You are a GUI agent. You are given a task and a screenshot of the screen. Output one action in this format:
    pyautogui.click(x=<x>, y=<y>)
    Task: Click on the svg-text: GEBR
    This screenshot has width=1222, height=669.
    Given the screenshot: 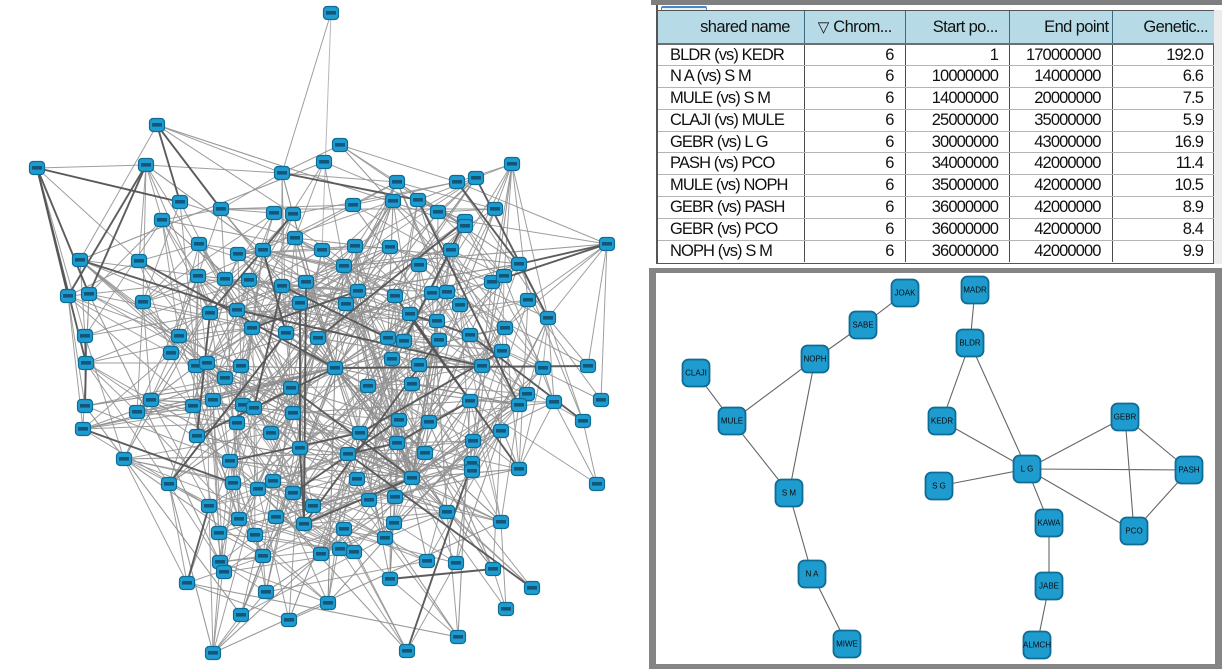 What is the action you would take?
    pyautogui.click(x=1125, y=417)
    